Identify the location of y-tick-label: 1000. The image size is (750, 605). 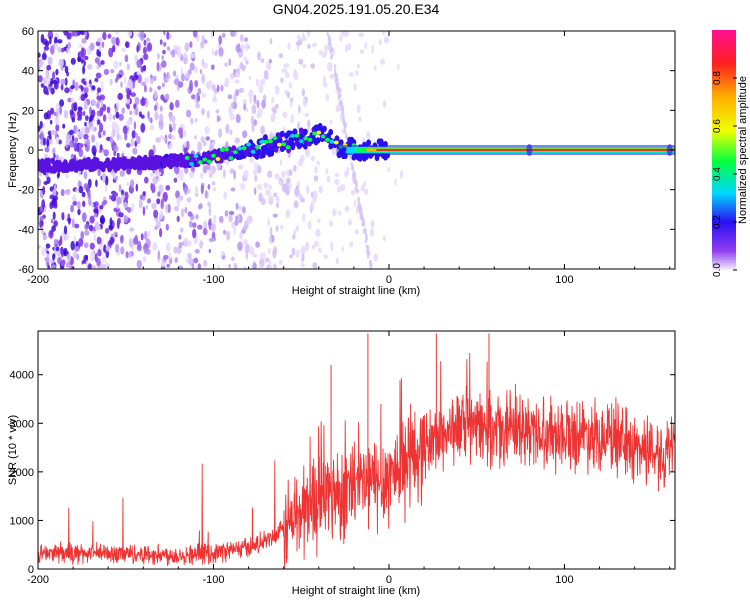
(22, 521).